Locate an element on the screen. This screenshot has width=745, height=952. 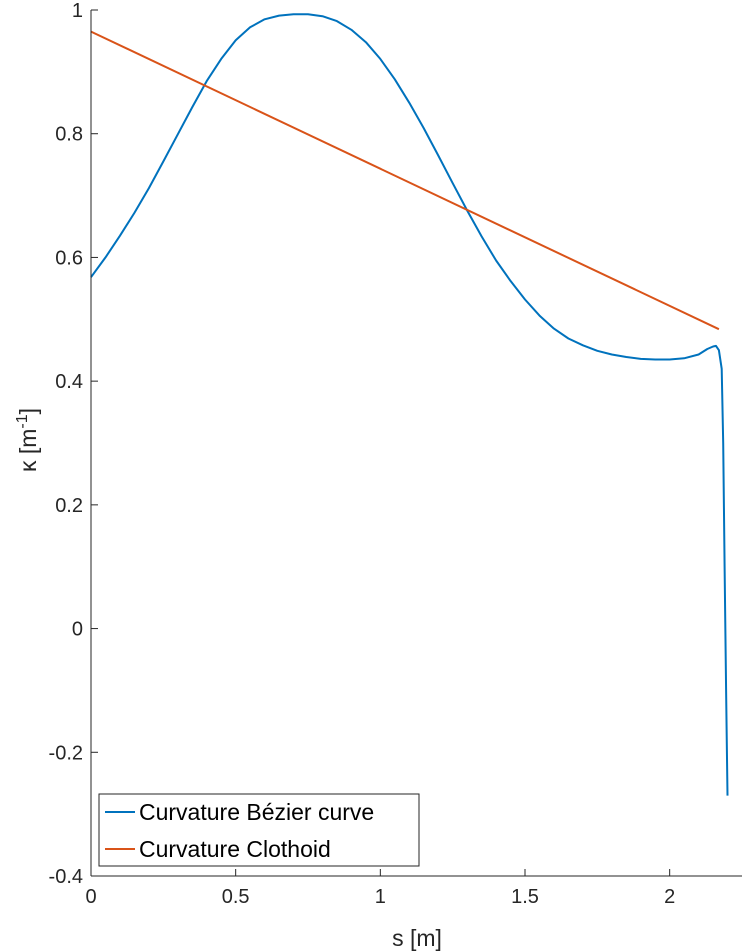
y-axis-label-main: κ [m is located at coordinates (28, 450).